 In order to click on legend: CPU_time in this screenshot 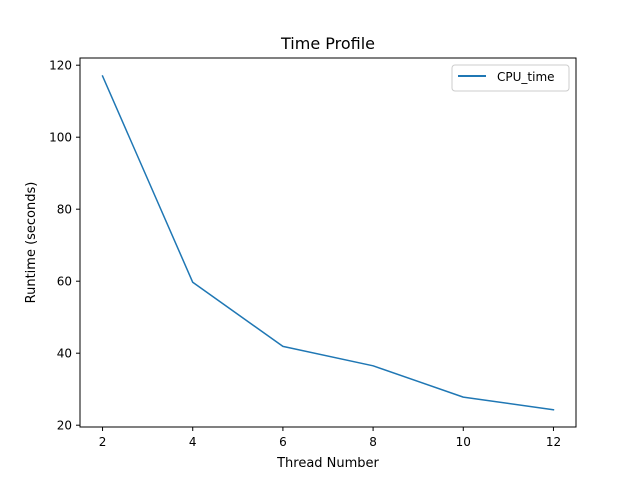, I will do `click(510, 78)`.